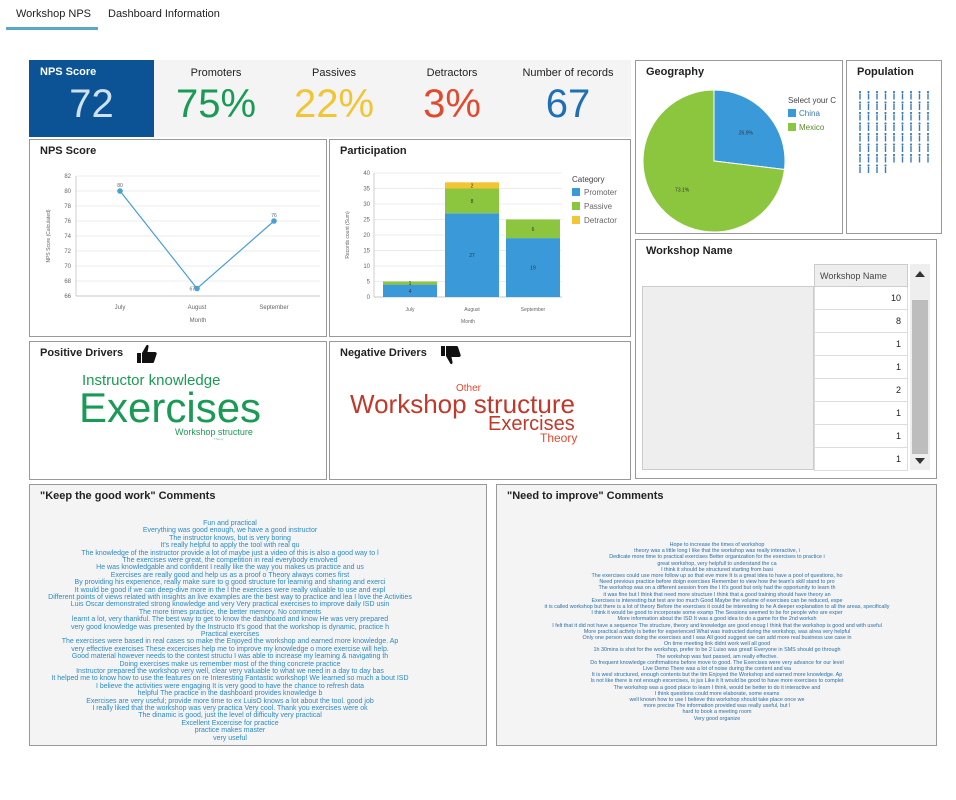 The width and height of the screenshot is (956, 800). What do you see at coordinates (861, 298) in the screenshot?
I see `workshop-name-row: 10` at bounding box center [861, 298].